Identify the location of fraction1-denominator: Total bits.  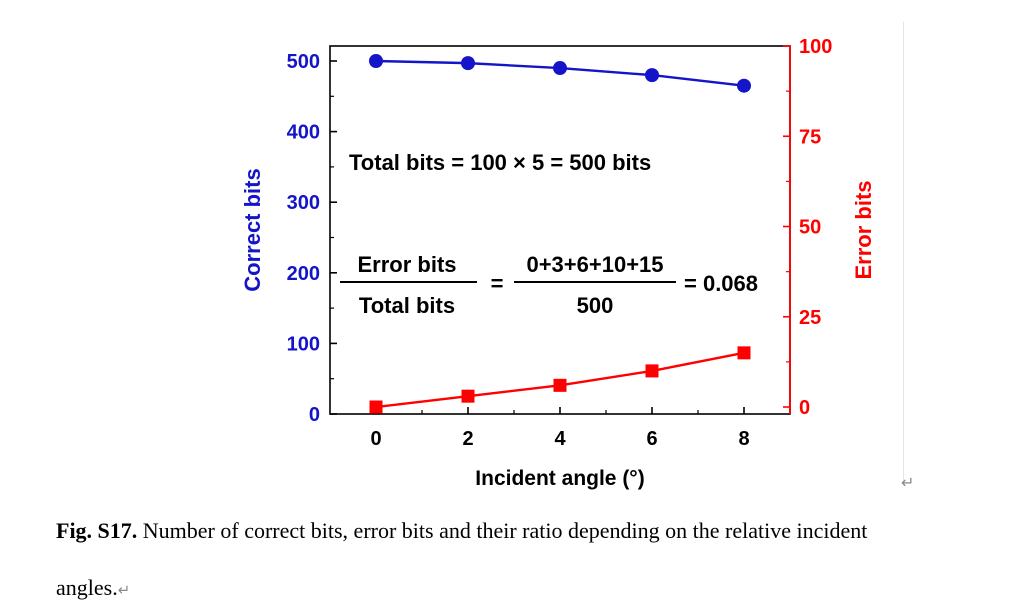
(407, 305).